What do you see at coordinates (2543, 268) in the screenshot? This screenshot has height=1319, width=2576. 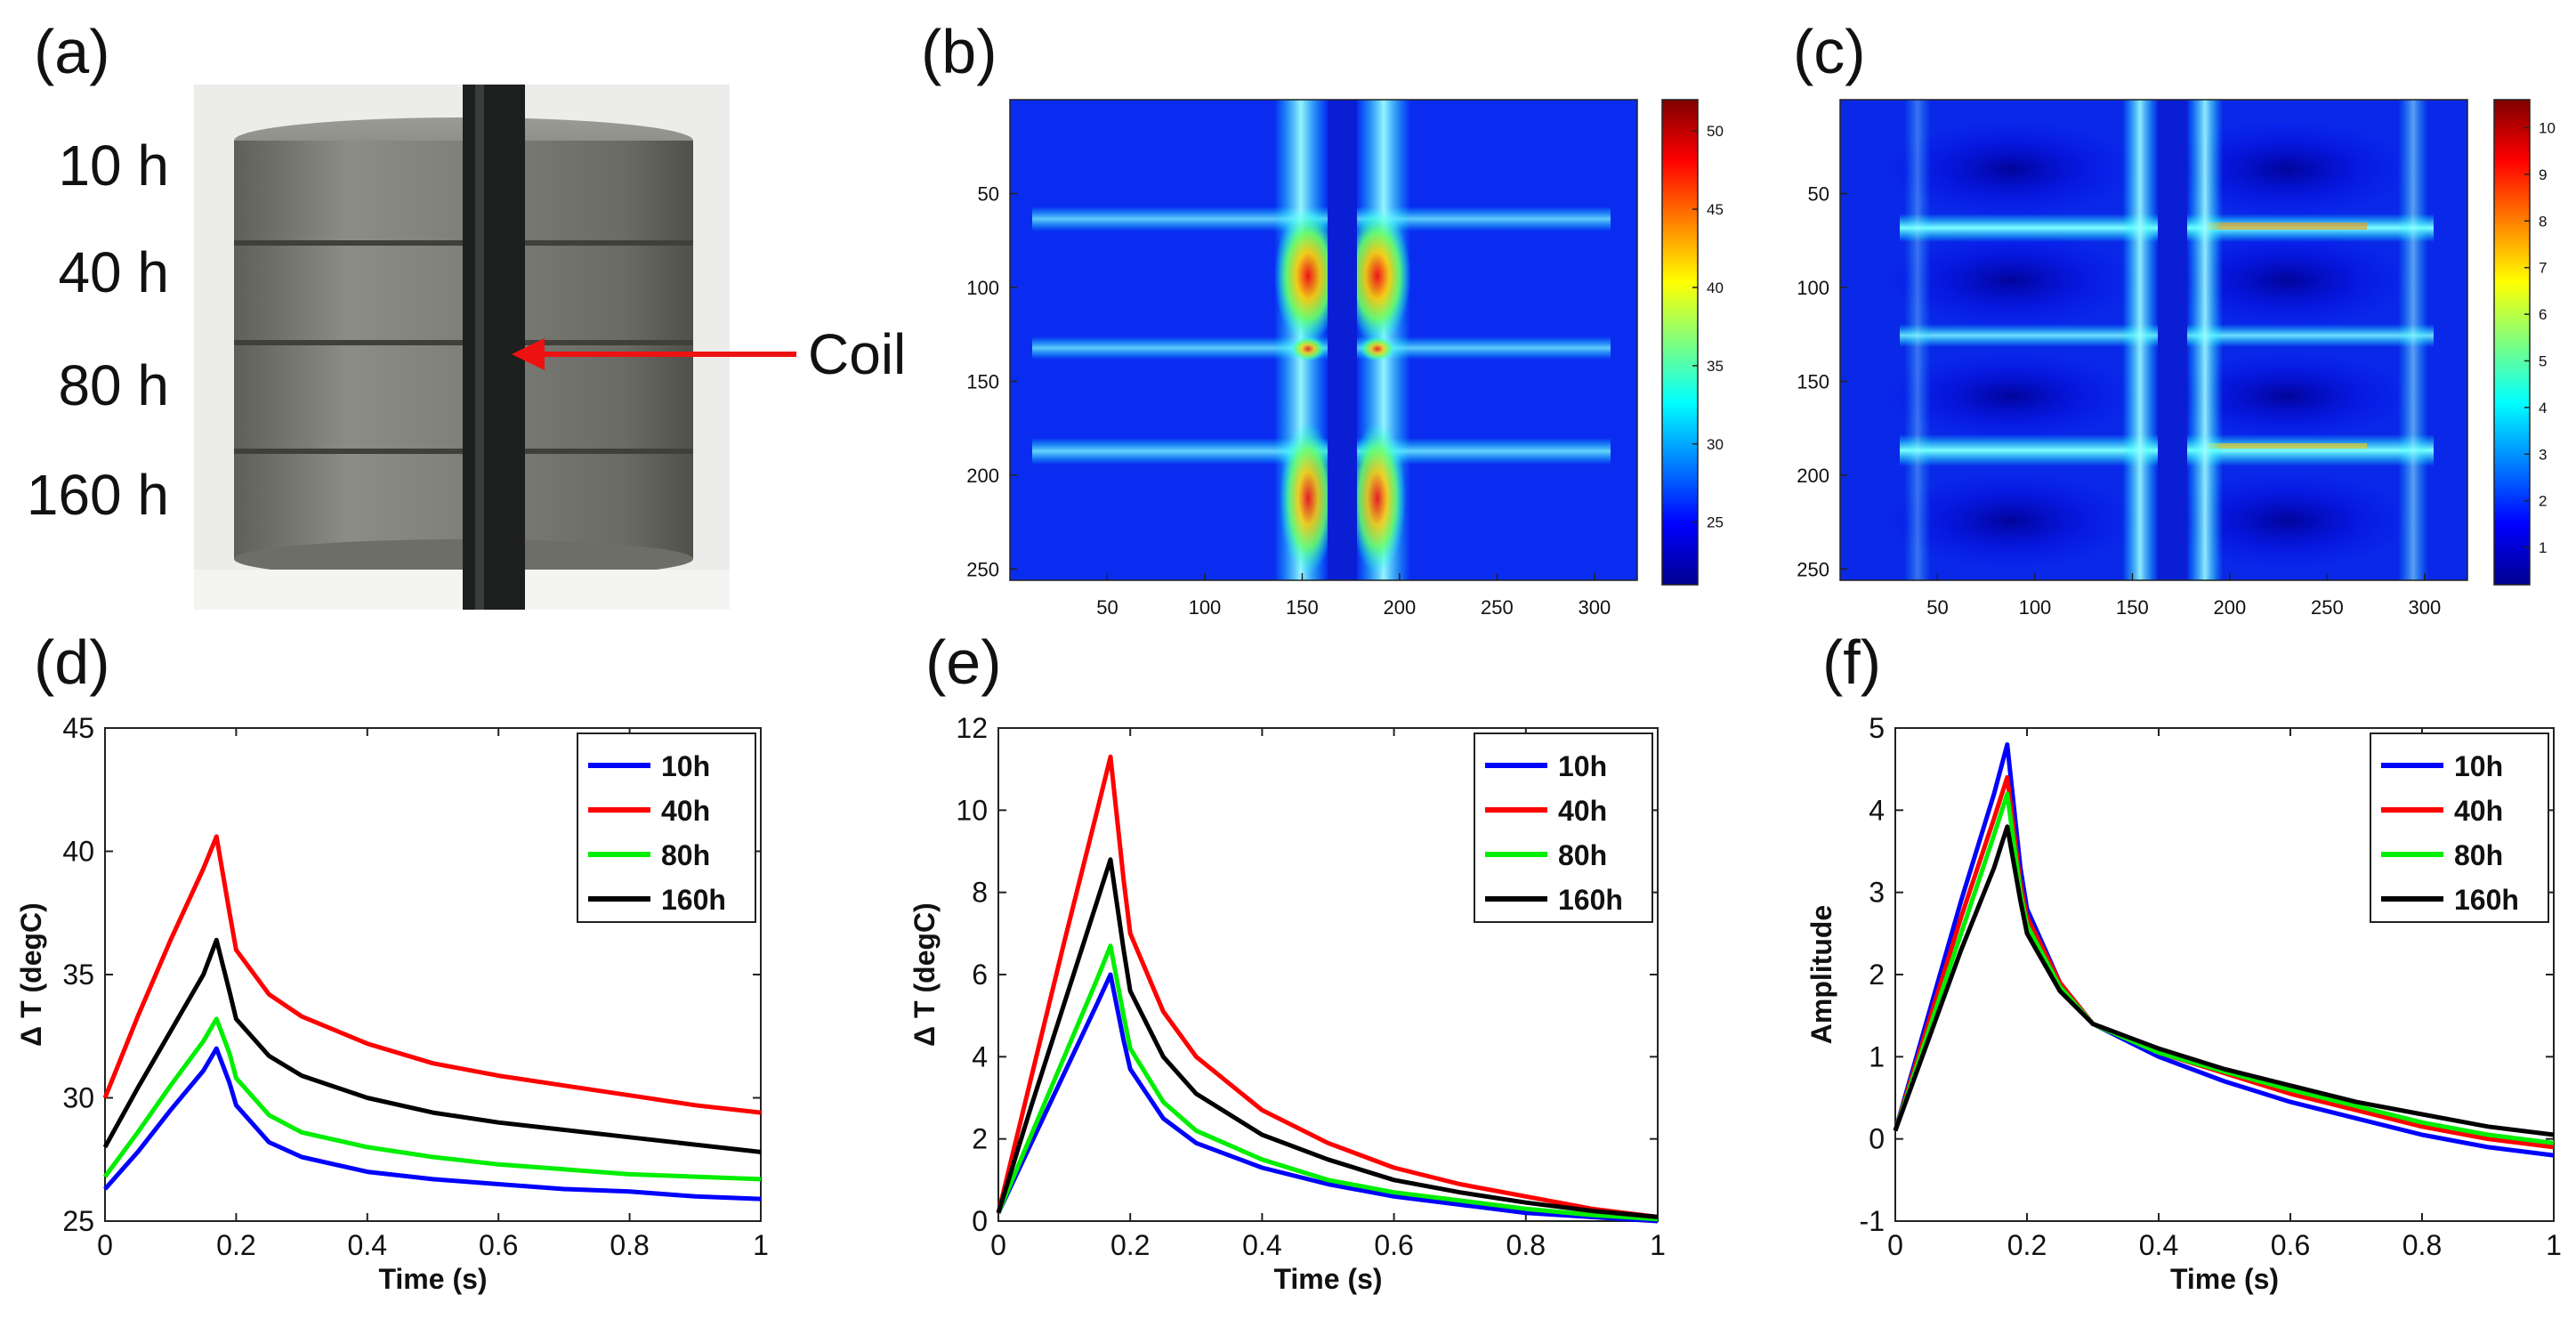 I see `colorbar-c-tick-label: 7` at bounding box center [2543, 268].